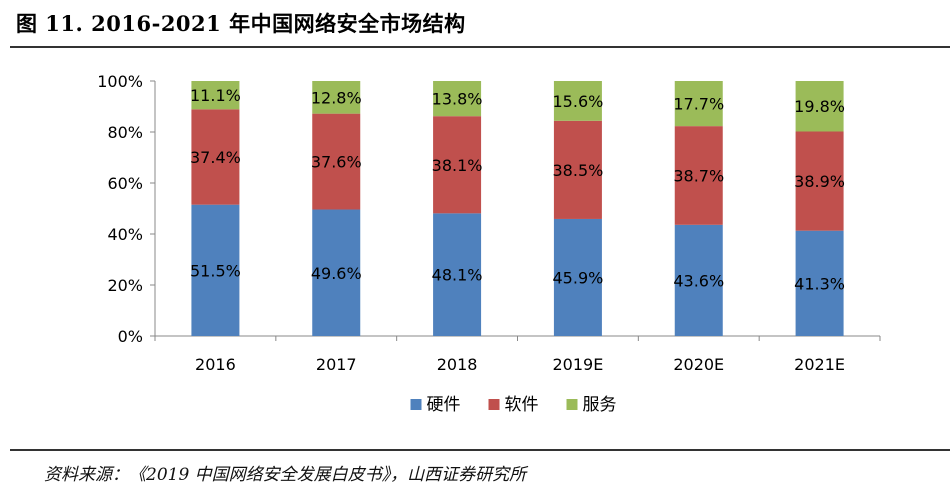  I want to click on data-label: 38.5%, so click(578, 170).